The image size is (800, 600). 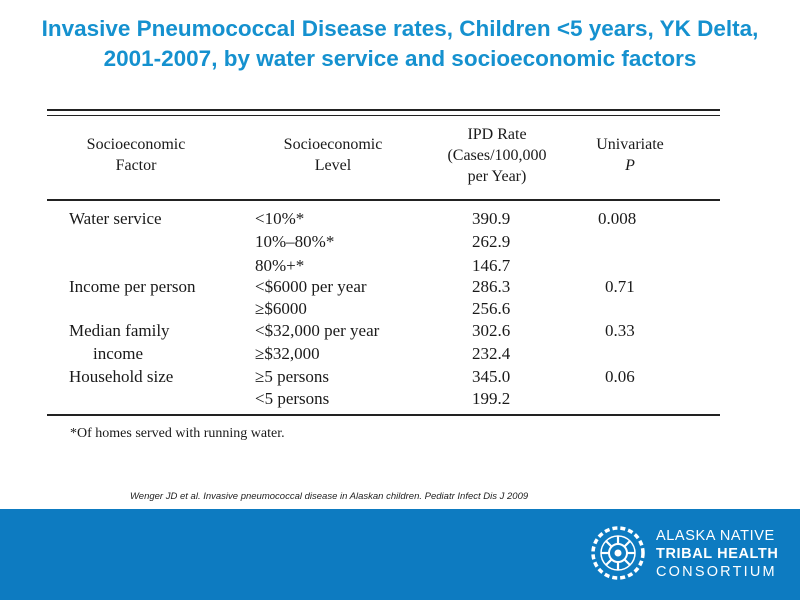 I want to click on header-rate-line2: (Cases/100,000, so click(x=497, y=155).